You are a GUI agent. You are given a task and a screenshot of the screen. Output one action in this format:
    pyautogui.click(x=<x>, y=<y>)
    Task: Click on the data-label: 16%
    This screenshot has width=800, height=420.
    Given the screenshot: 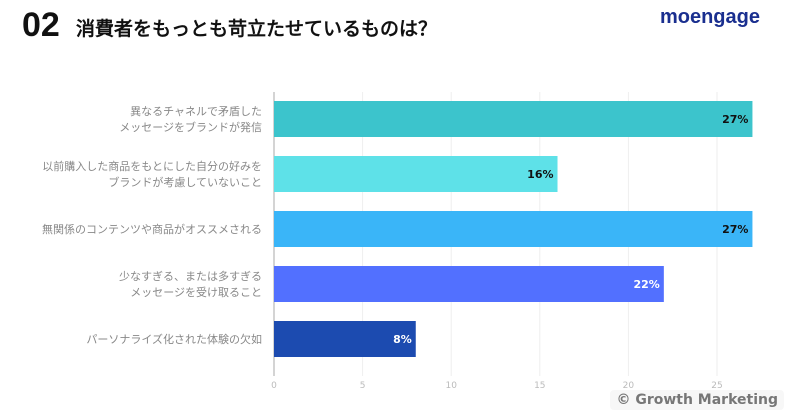 What is the action you would take?
    pyautogui.click(x=540, y=174)
    